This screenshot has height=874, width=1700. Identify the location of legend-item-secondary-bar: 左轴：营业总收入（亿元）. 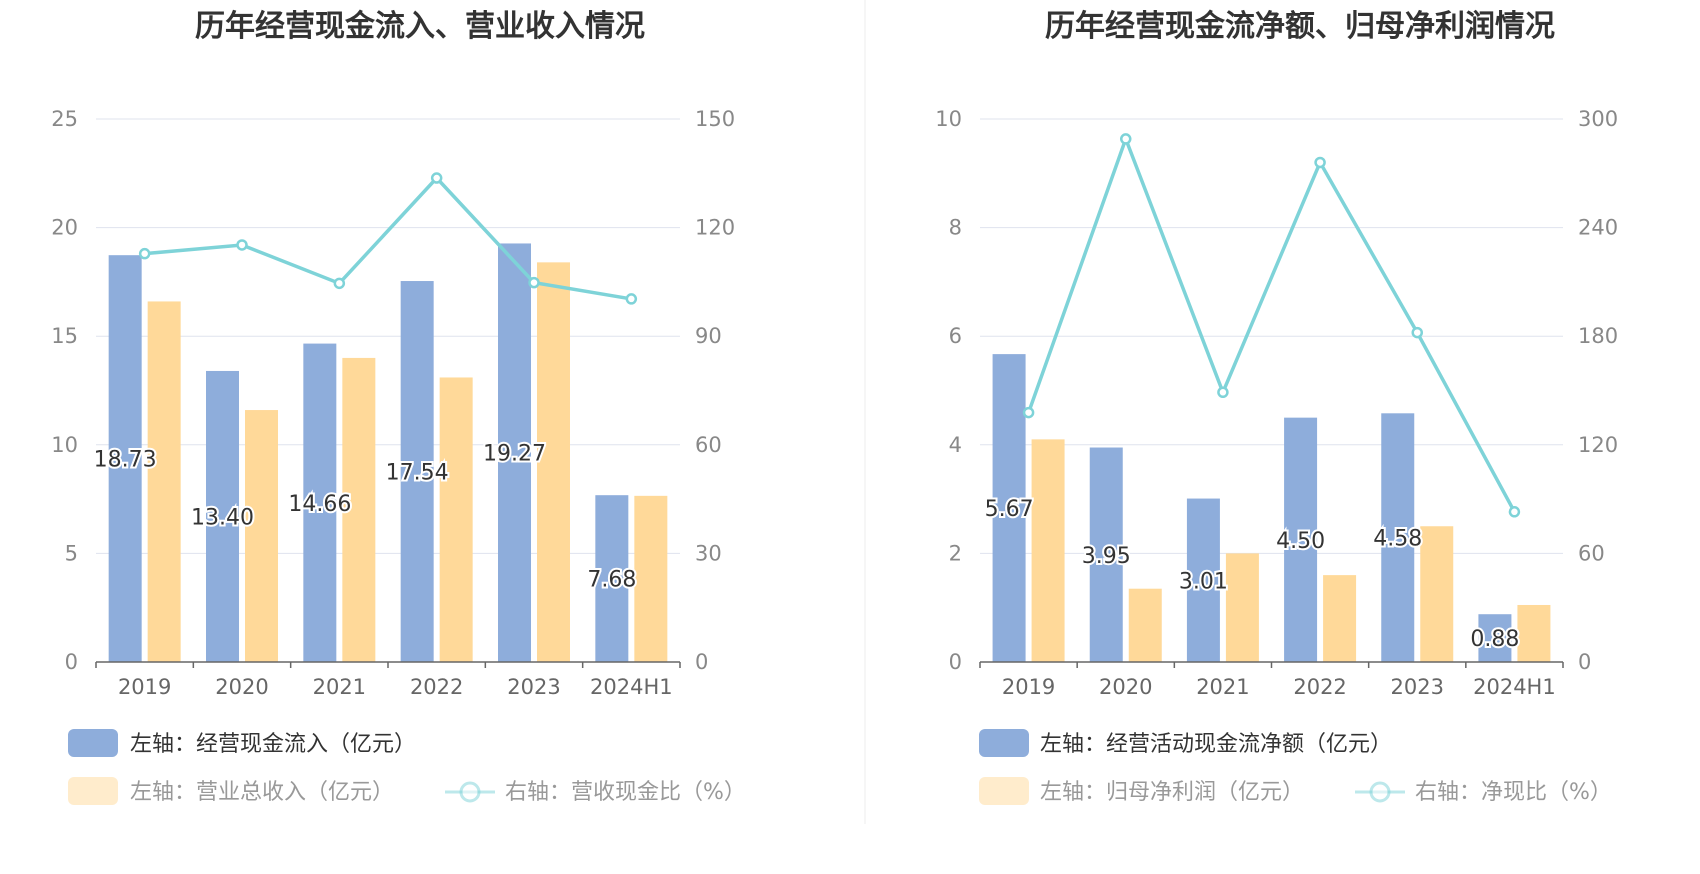
(231, 791).